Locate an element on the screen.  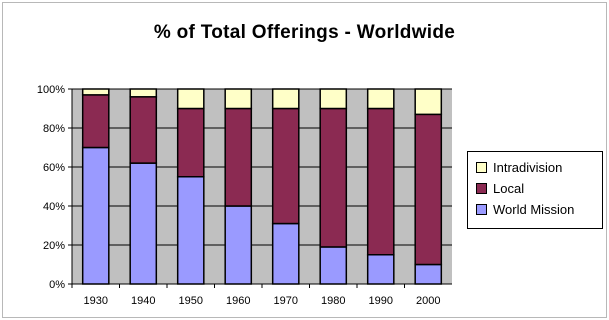
bar-intradivision-1940 is located at coordinates (143, 93).